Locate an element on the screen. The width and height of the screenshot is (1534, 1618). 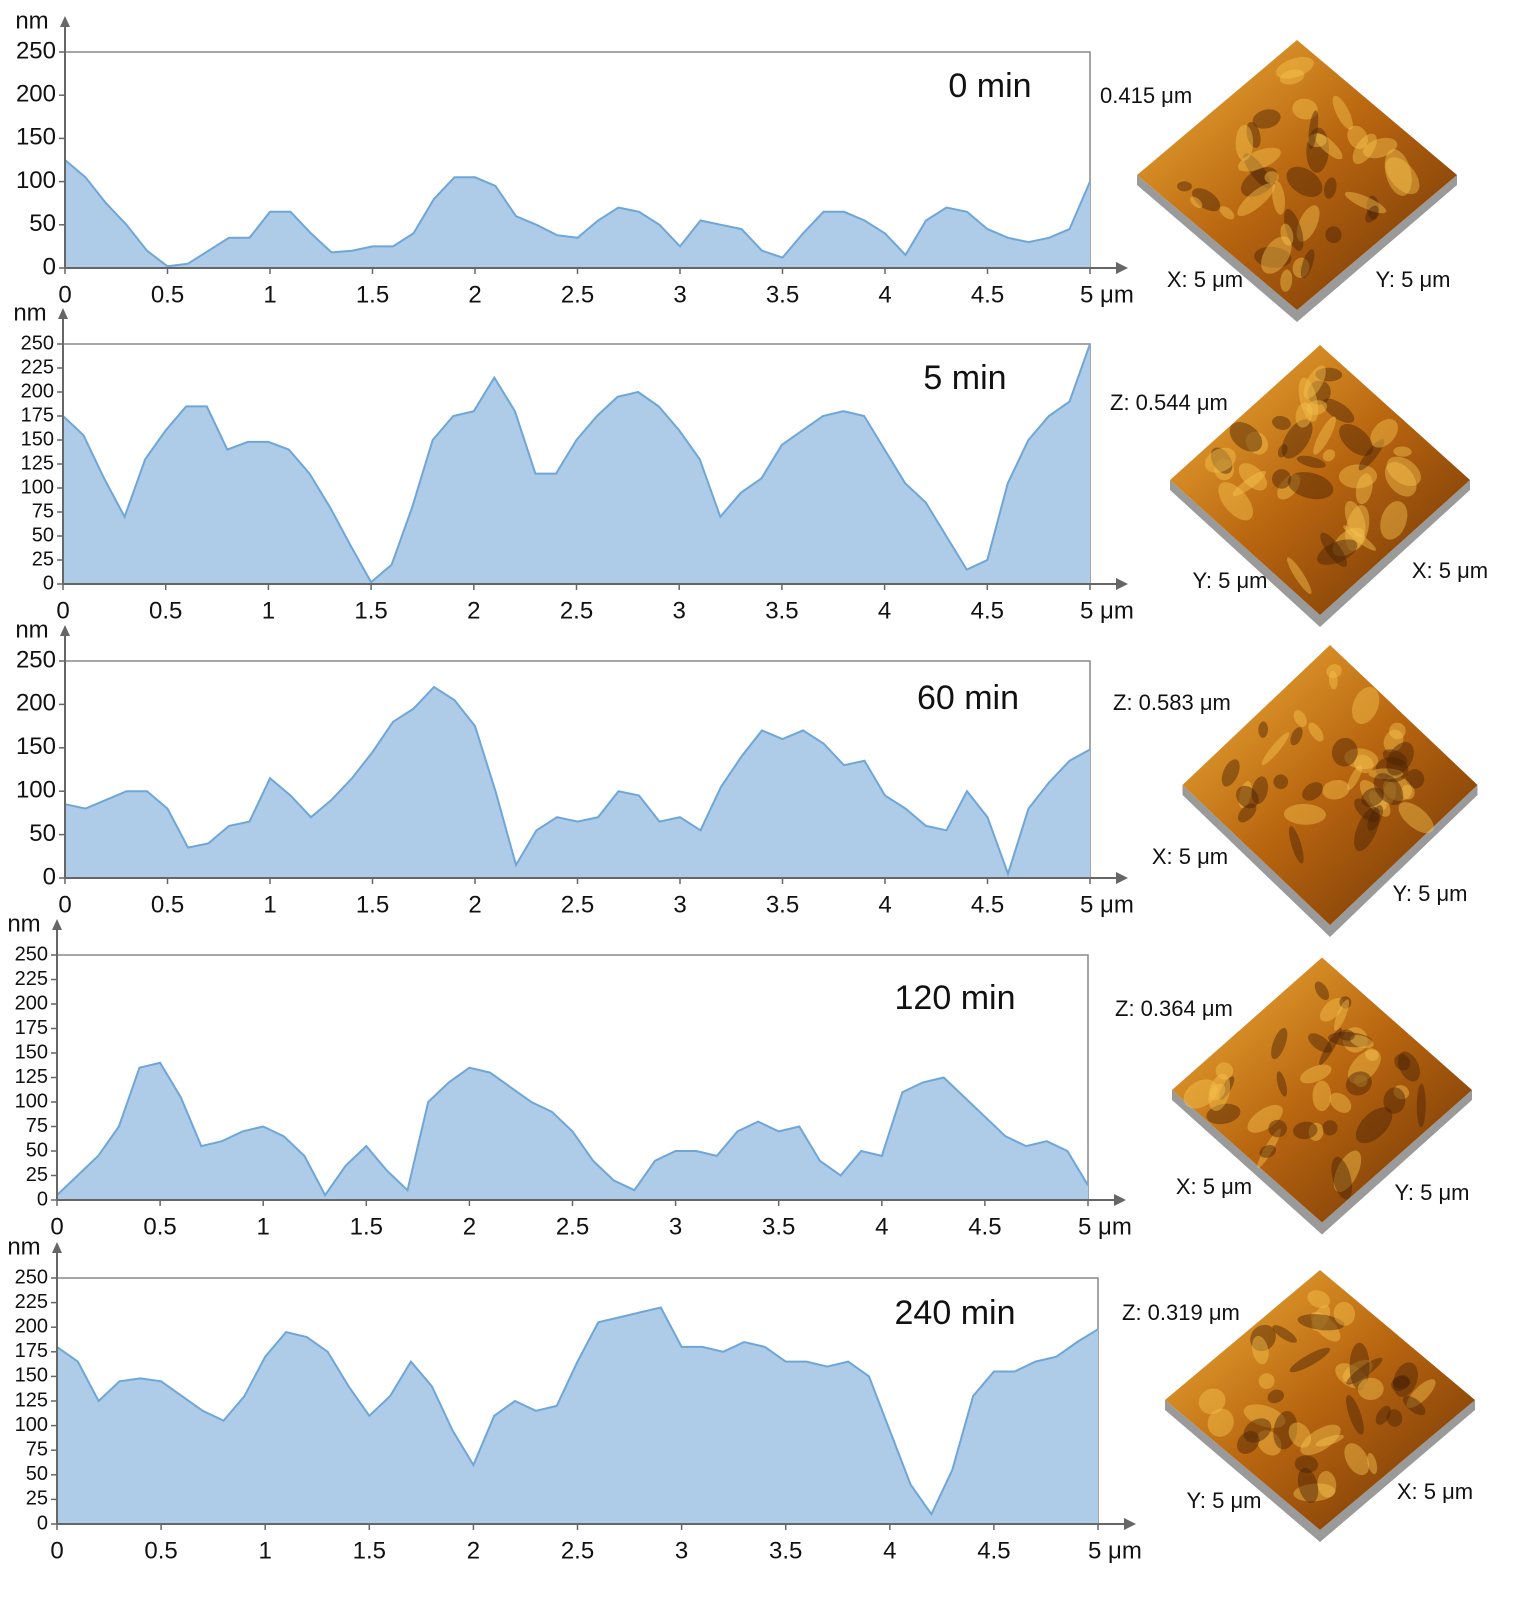
image-annotation: X: 5 μm is located at coordinates (1435, 1491).